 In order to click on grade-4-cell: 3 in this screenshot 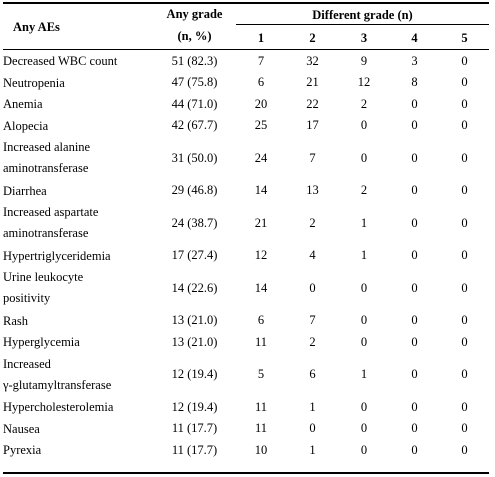, I will do `click(414, 60)`.